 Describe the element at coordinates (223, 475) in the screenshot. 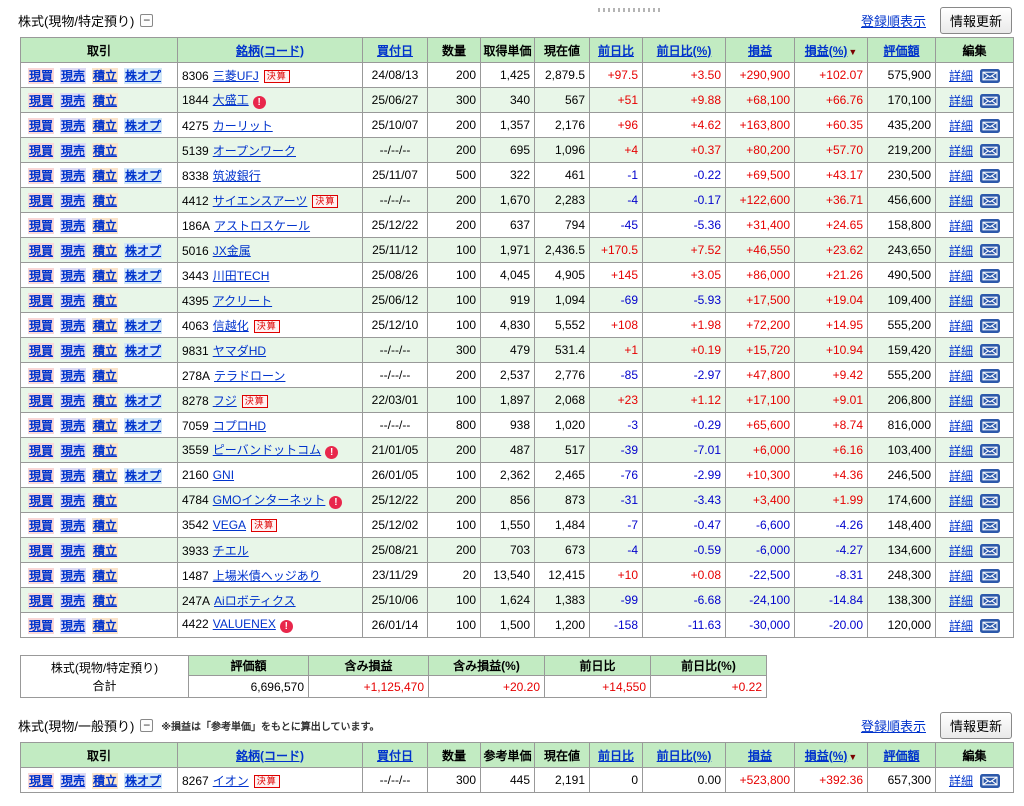

I see `stock-name-link: GNI` at that location.